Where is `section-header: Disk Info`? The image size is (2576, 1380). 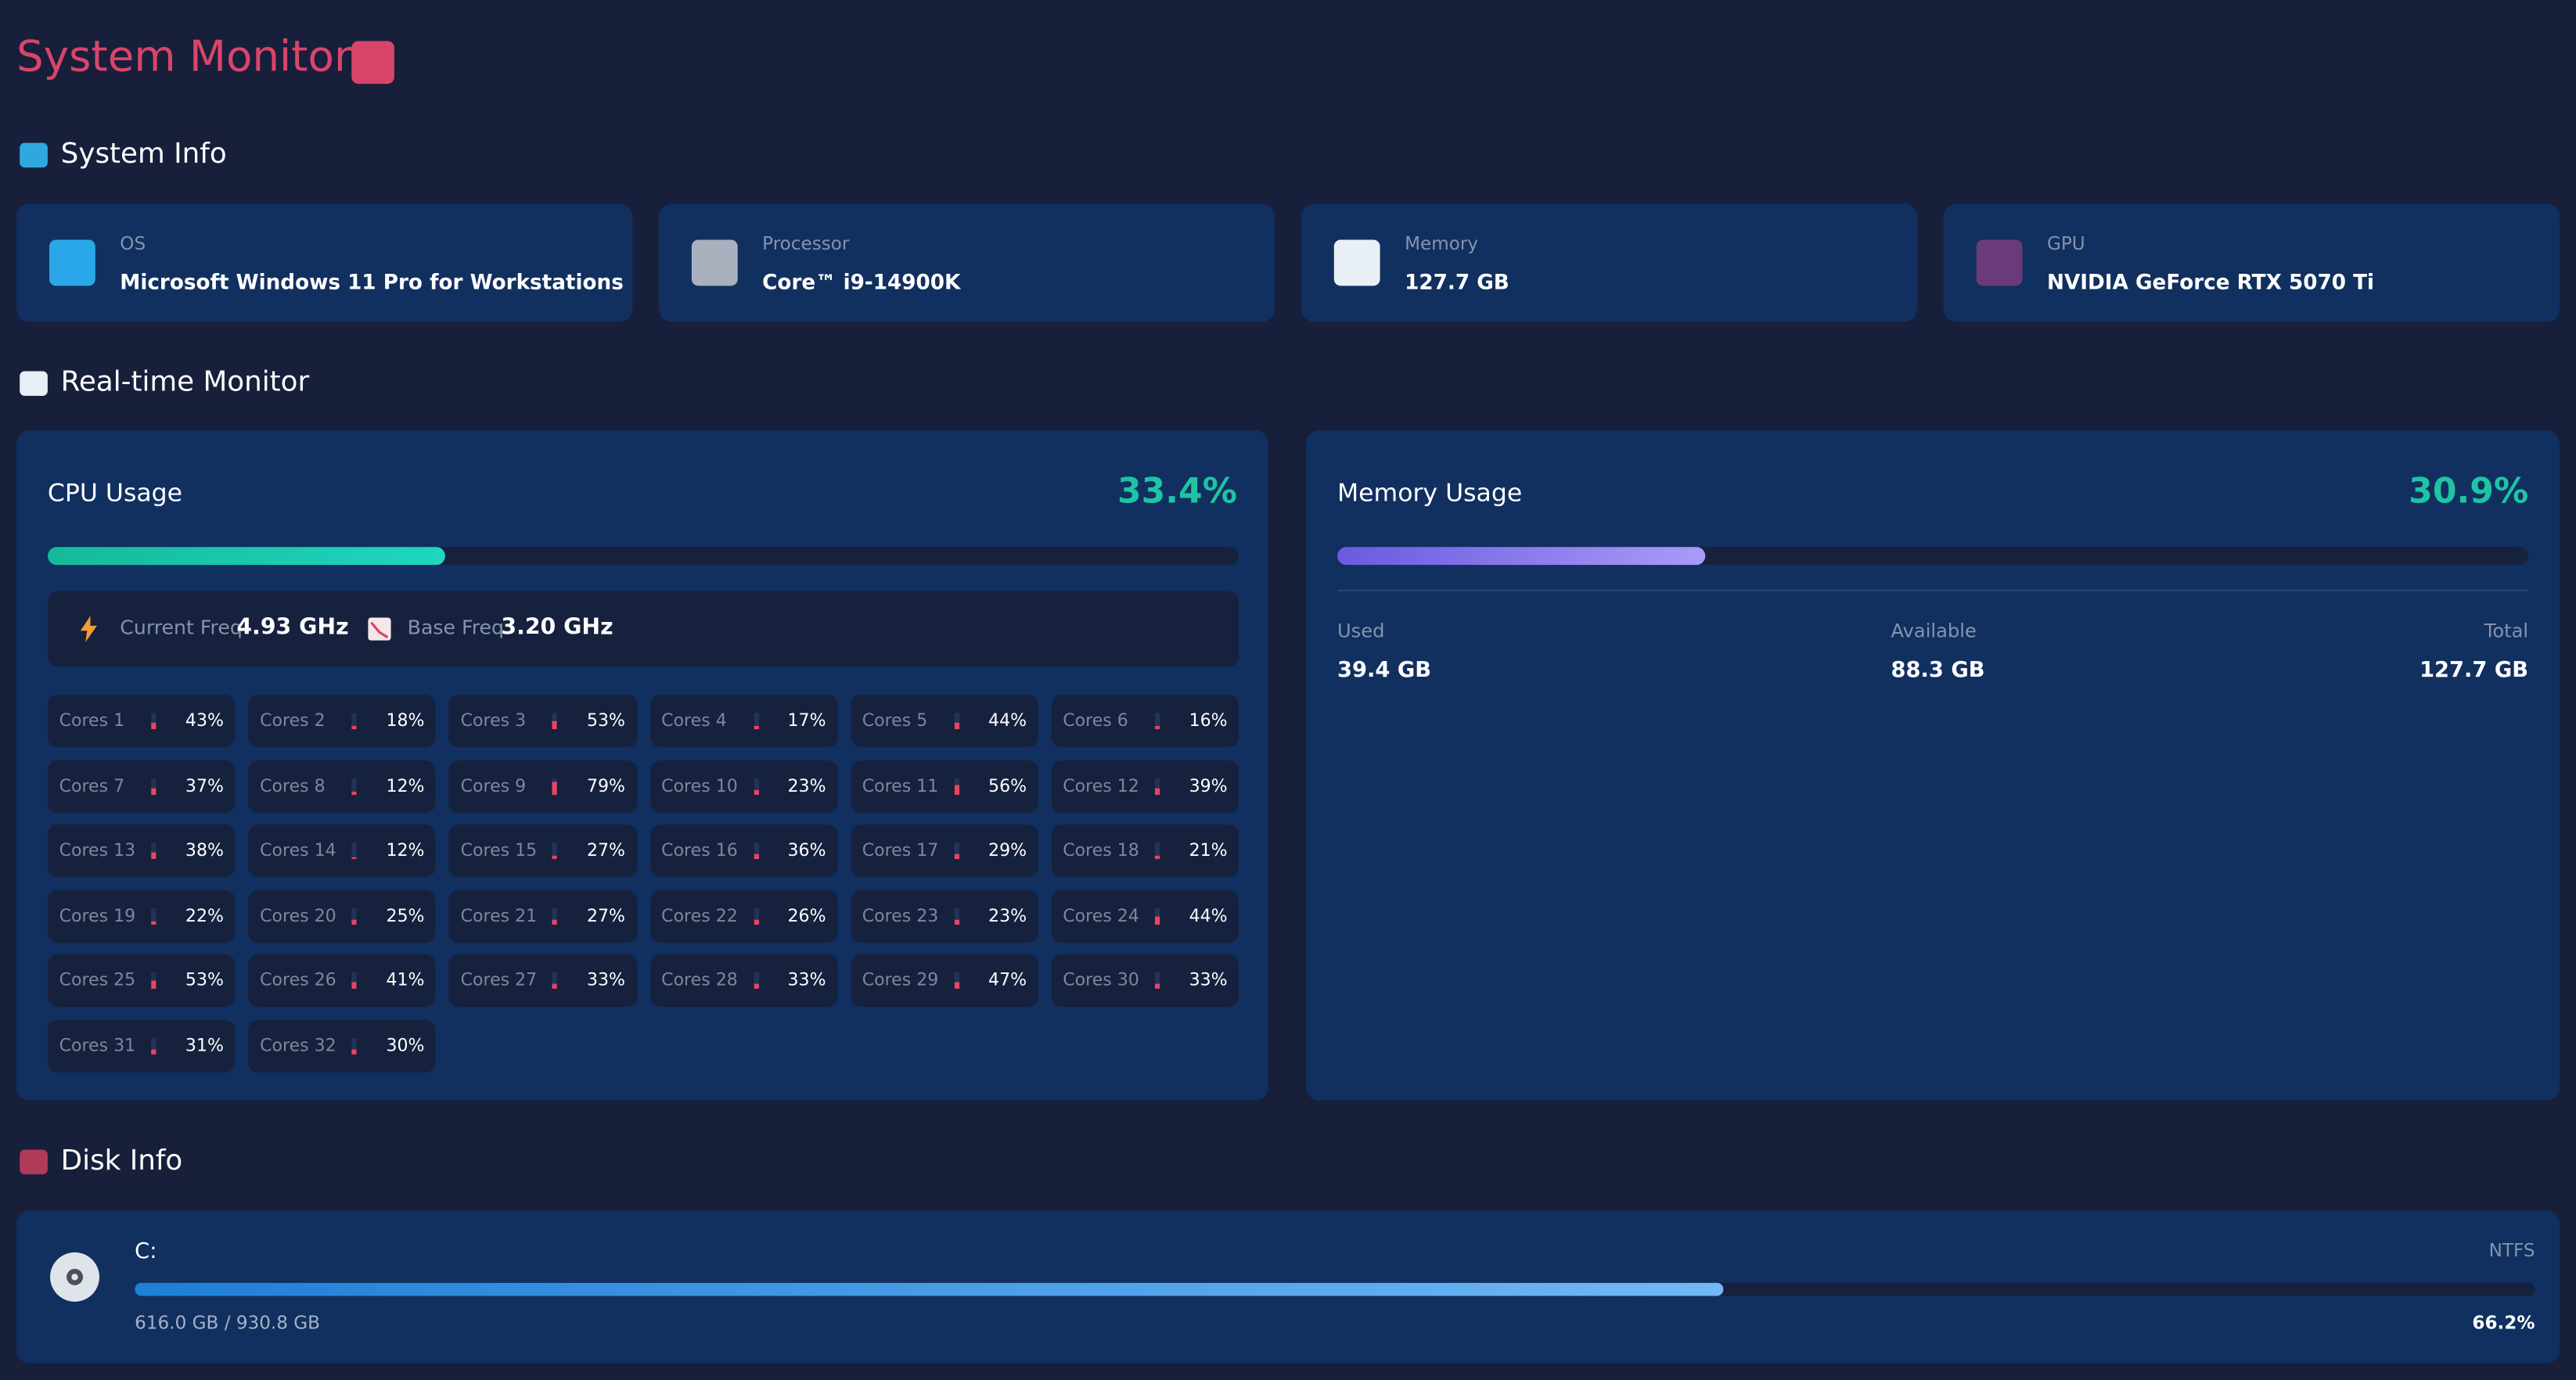
section-header: Disk Info is located at coordinates (101, 1161).